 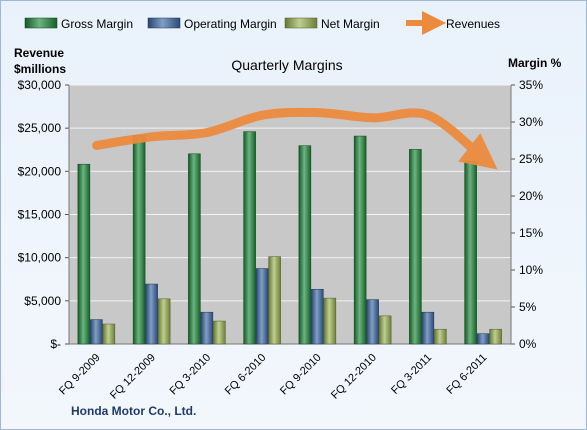 What do you see at coordinates (531, 270) in the screenshot?
I see `right-tick-label: 10%` at bounding box center [531, 270].